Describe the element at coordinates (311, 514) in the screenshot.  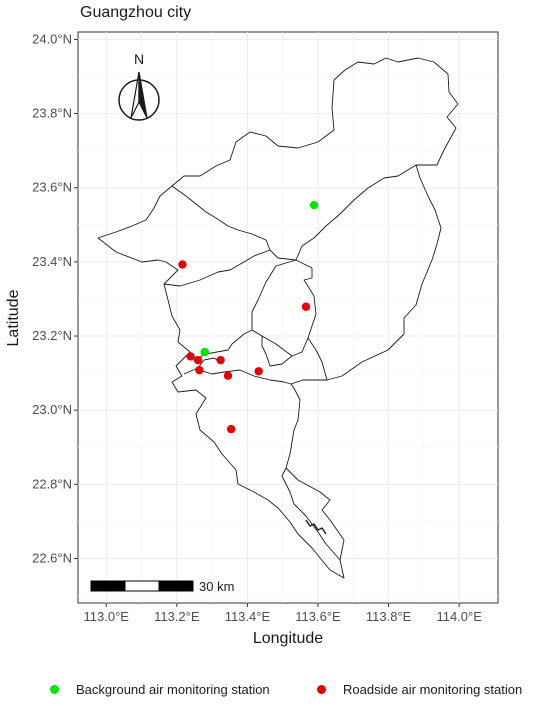
I see `border-nansha` at that location.